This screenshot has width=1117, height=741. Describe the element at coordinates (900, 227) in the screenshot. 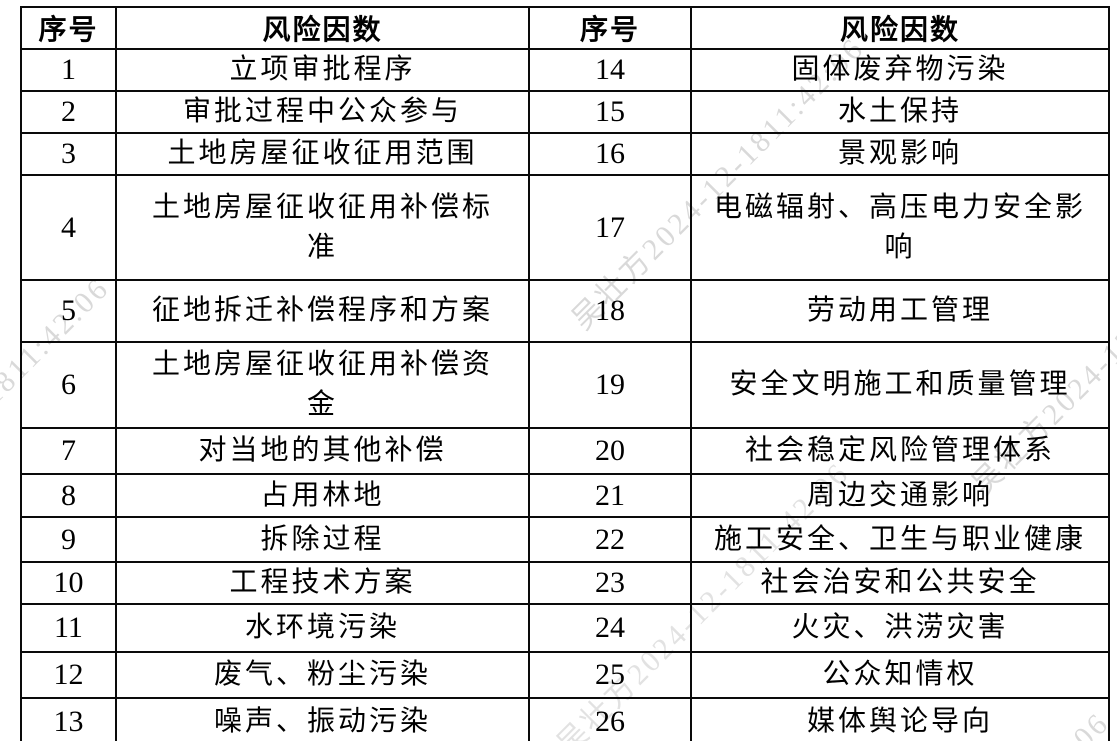

I see `factor-cell: 电磁辐射、高压电力安全影响` at that location.